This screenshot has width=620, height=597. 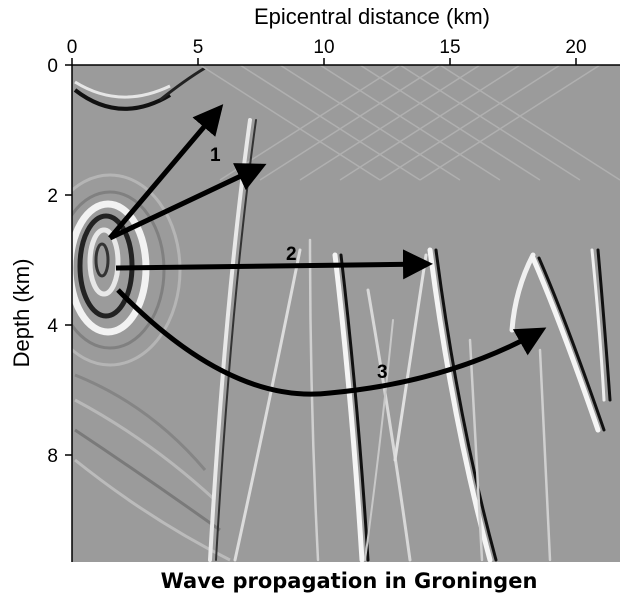 I want to click on arrow-1-lower, so click(x=187, y=202).